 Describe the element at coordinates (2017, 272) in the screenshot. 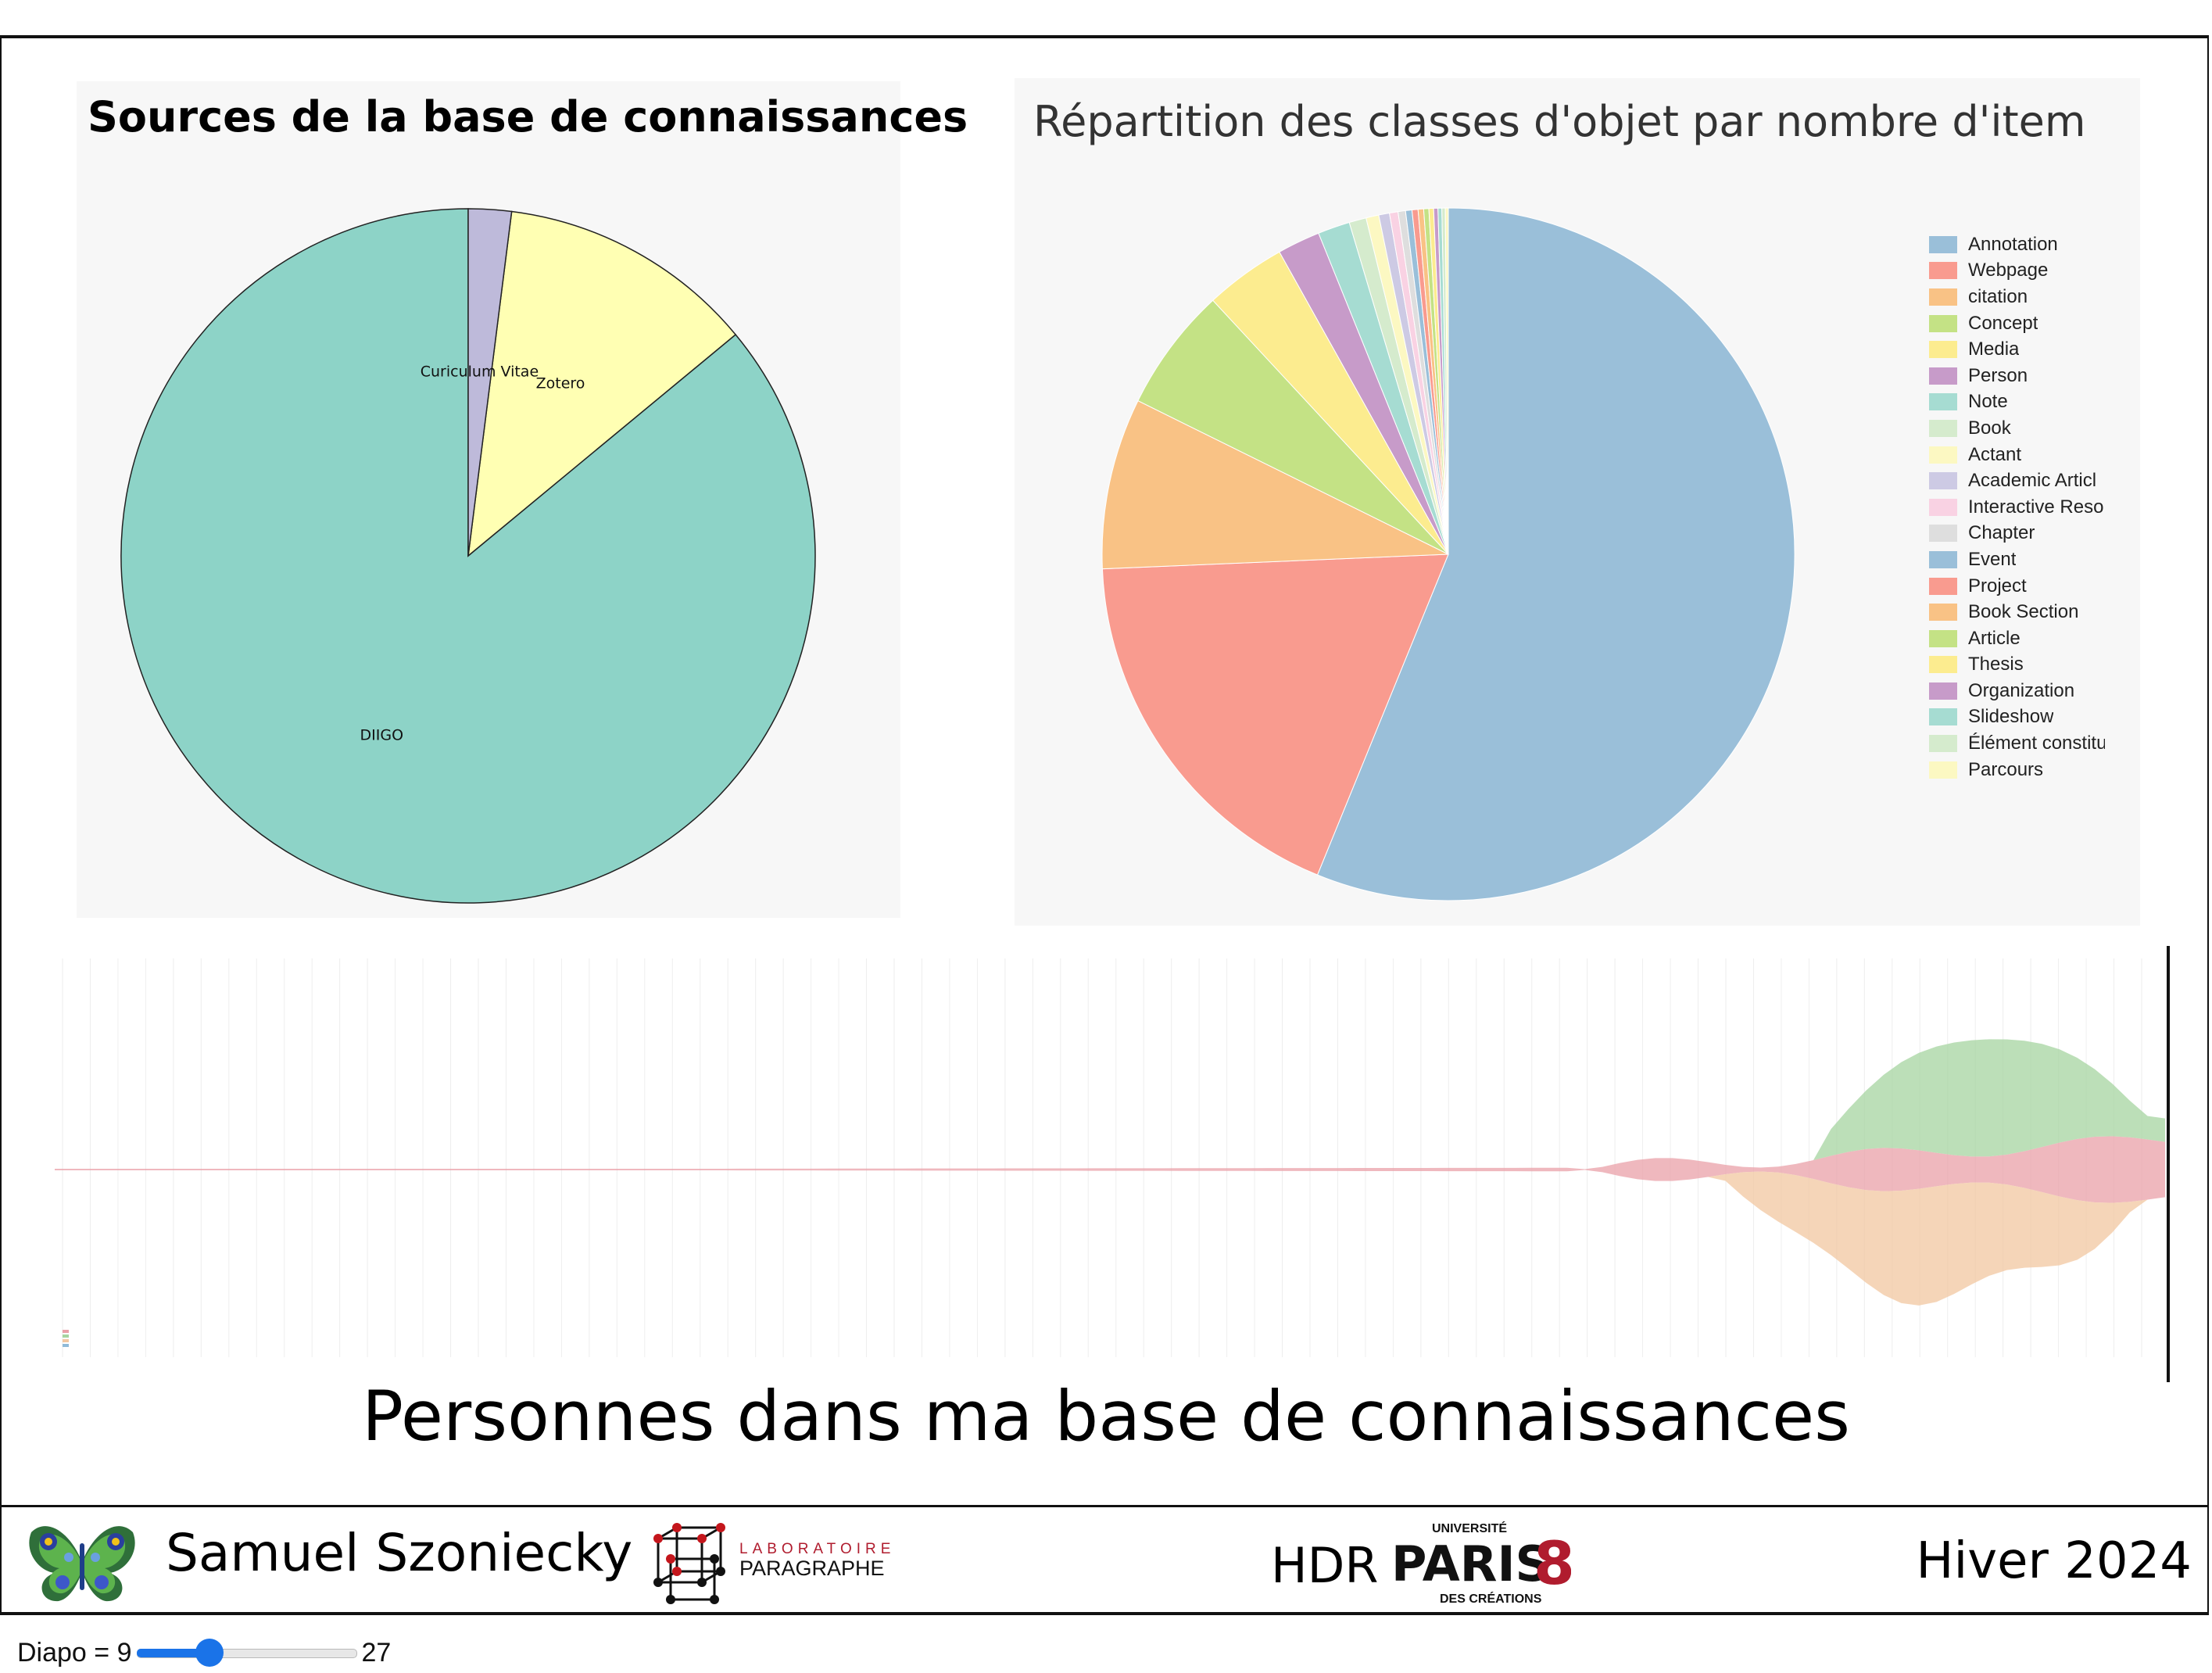

I see `legend-item: Webpage` at that location.